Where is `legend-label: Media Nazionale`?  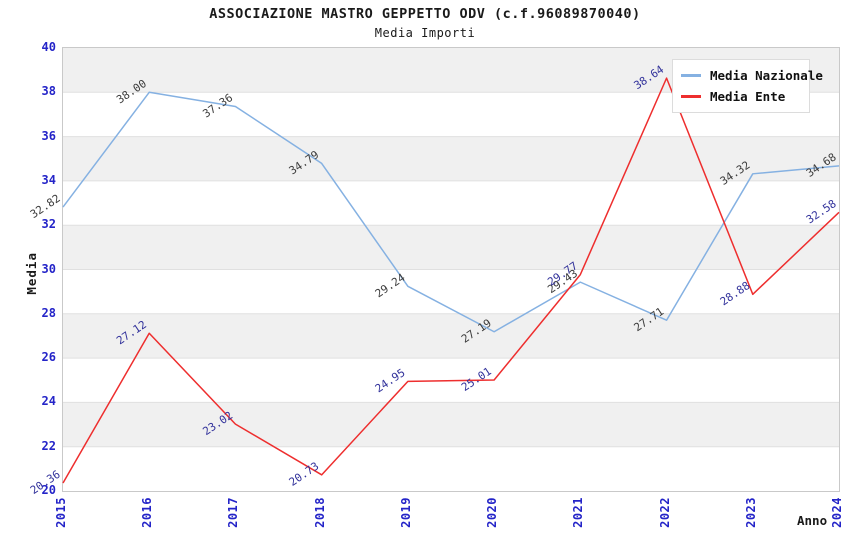
legend-label: Media Nazionale is located at coordinates (766, 75).